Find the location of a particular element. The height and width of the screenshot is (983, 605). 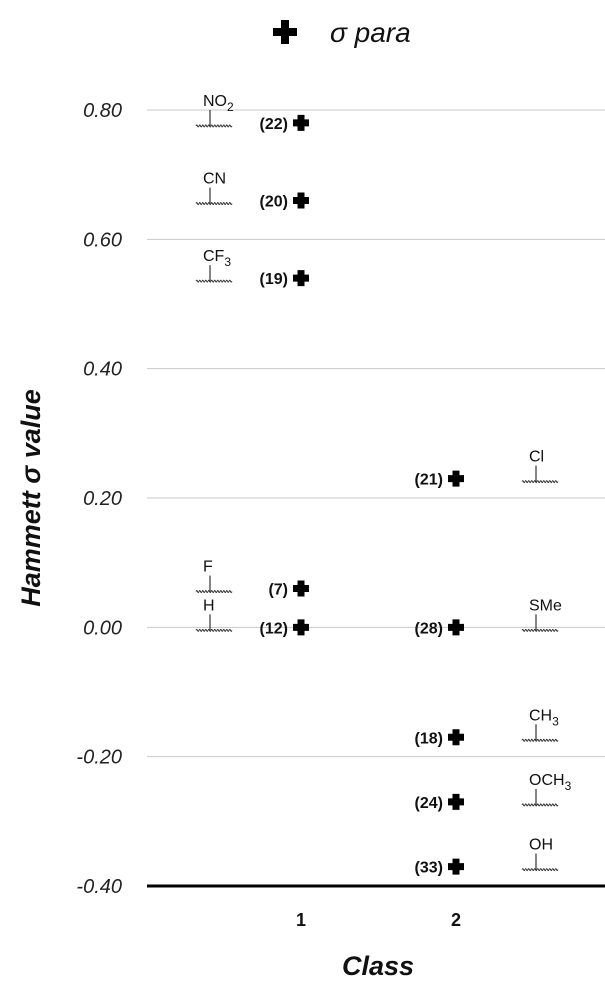

substituent-label: CH3 is located at coordinates (544, 717).